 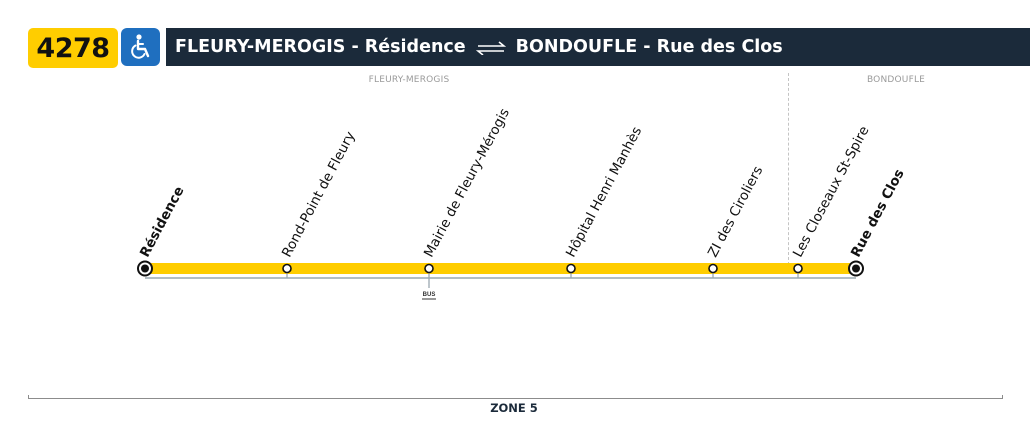 I want to click on bidirectional-arrows-icon, so click(x=490, y=48).